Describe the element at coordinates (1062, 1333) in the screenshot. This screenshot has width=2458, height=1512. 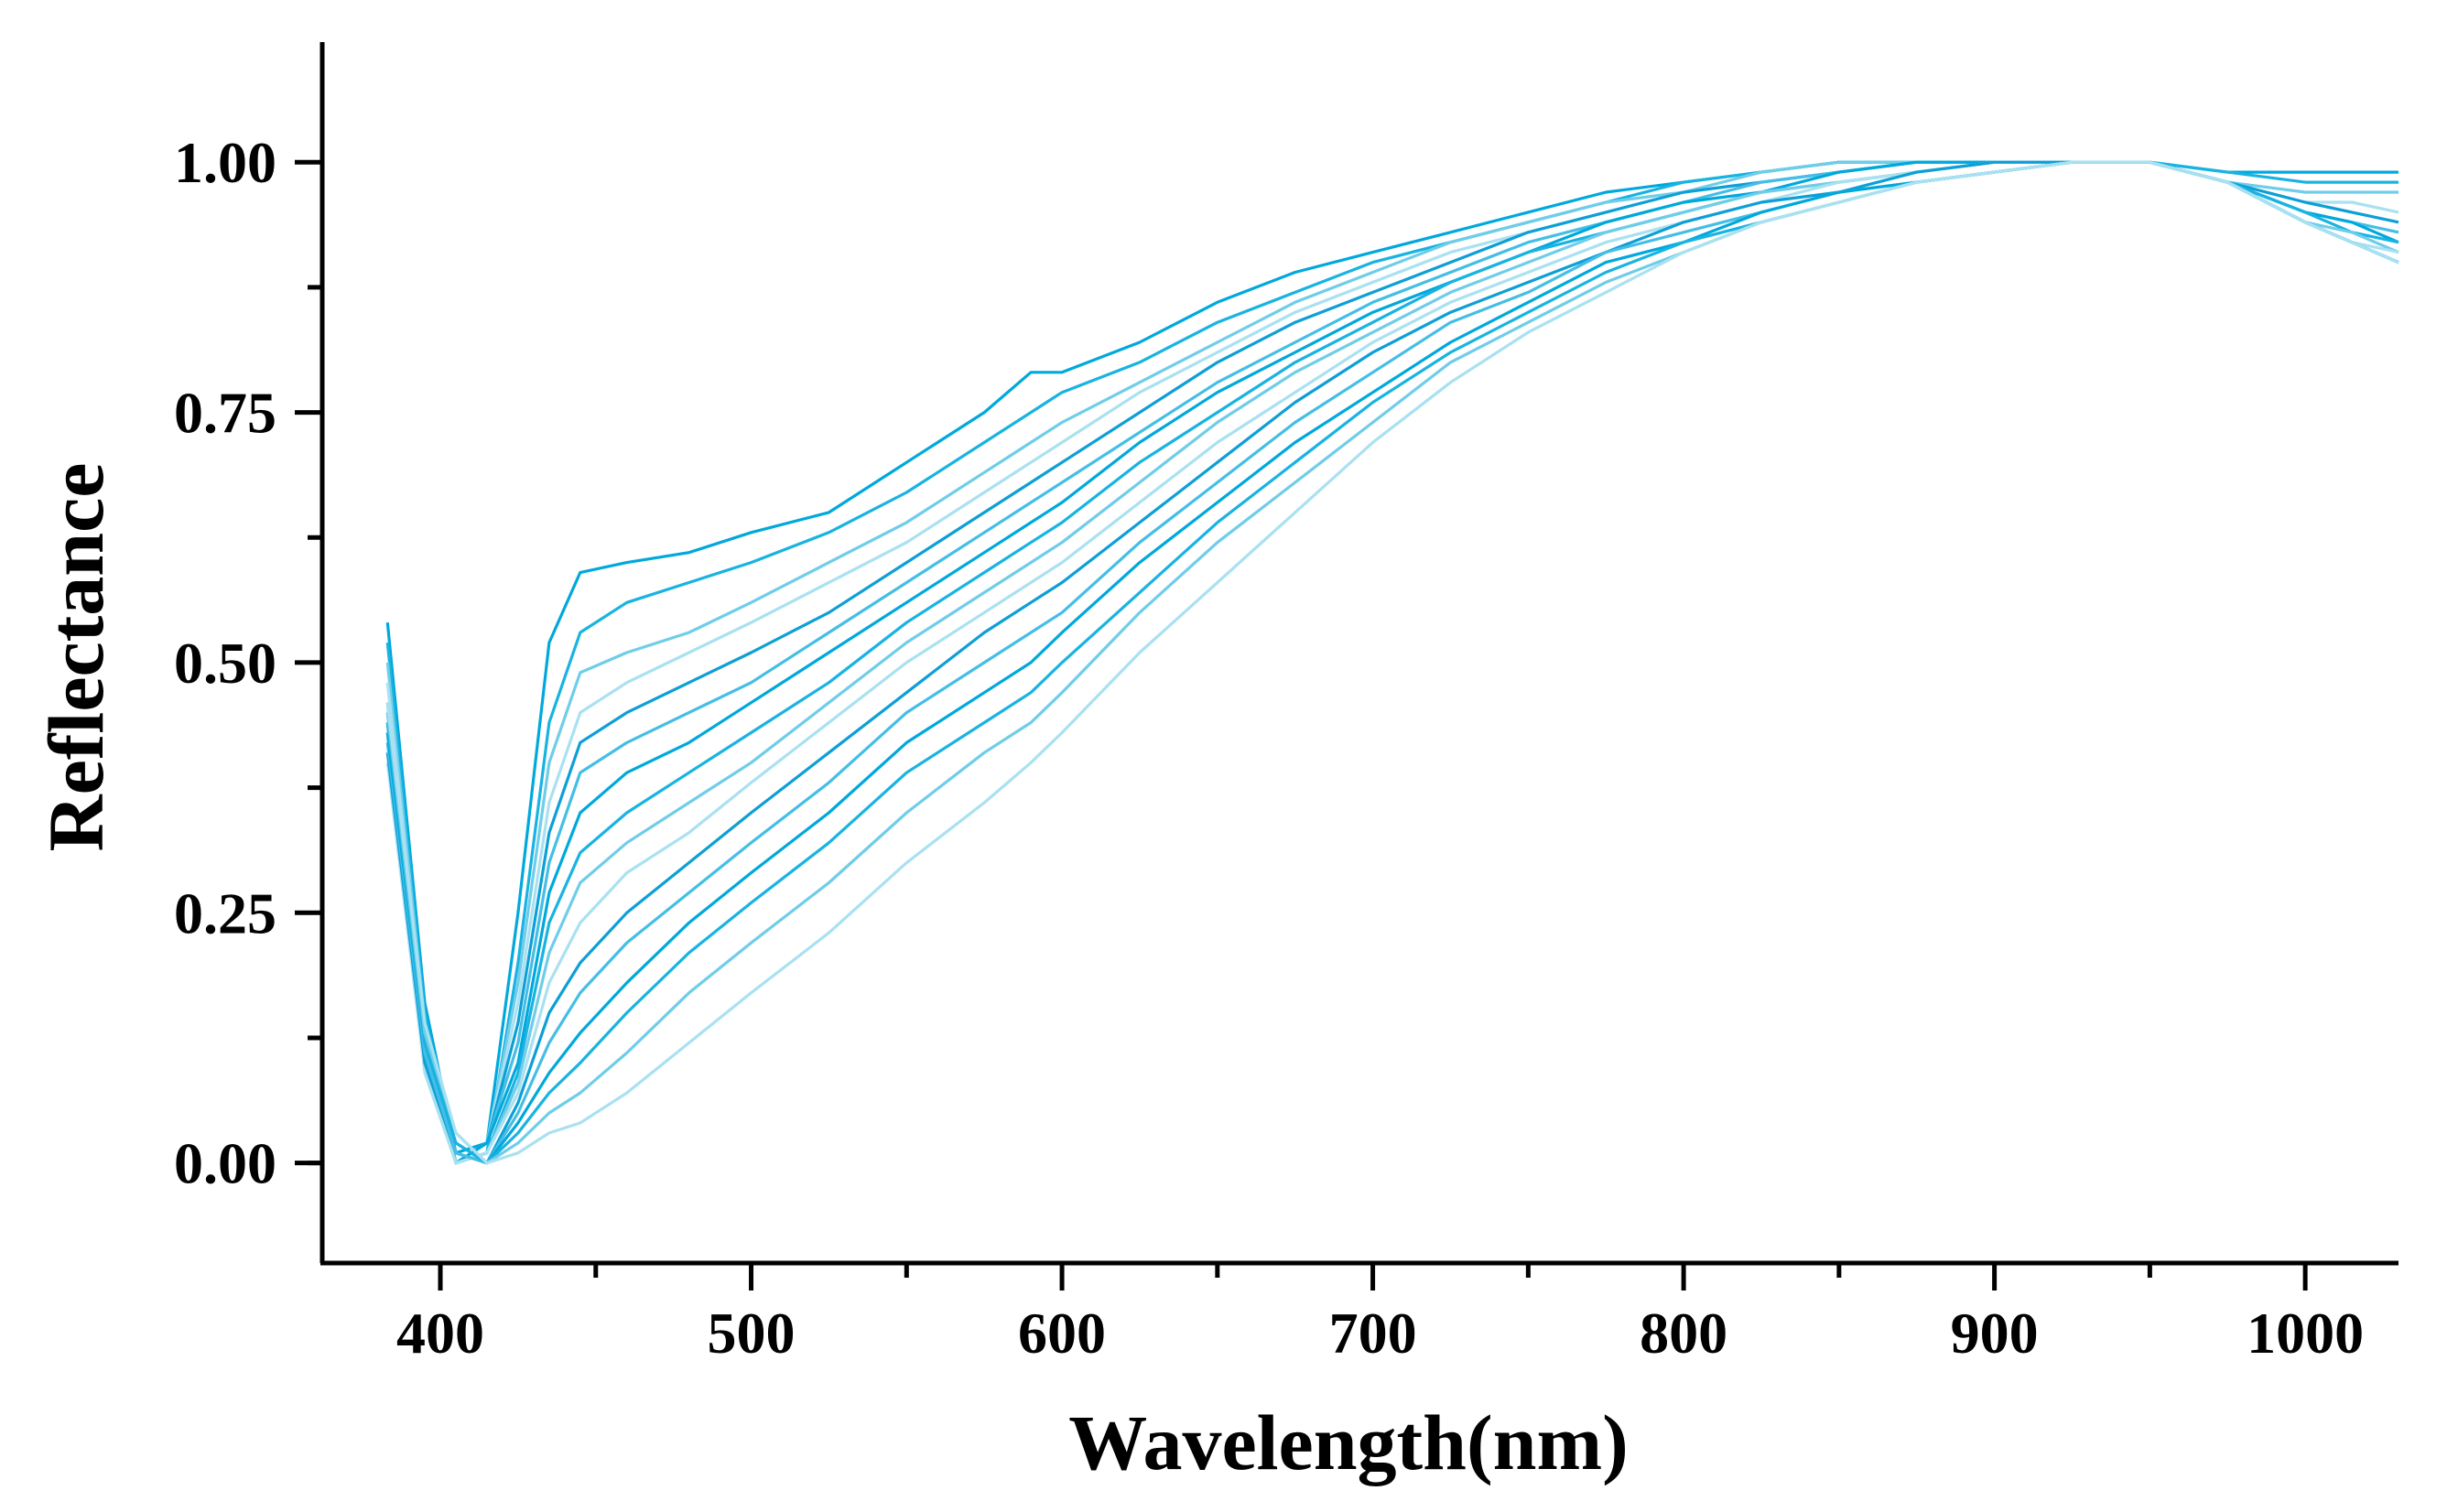
I see `x-tick-label: 600` at that location.